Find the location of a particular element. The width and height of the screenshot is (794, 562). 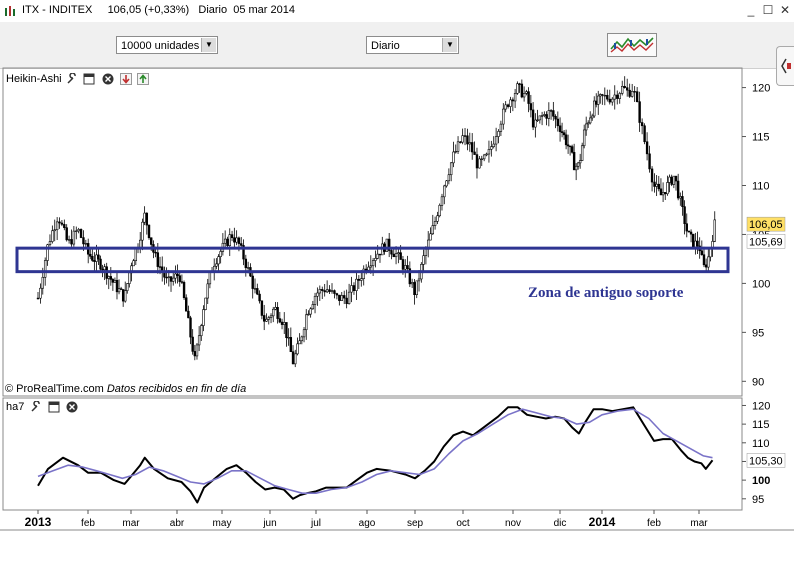

x-tick-label: sep is located at coordinates (415, 523).